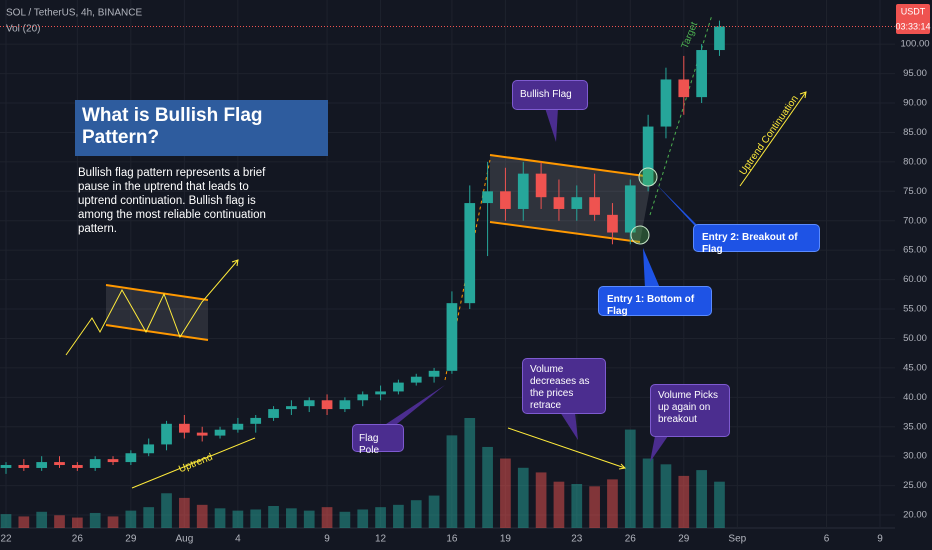 The width and height of the screenshot is (932, 550). I want to click on x-tick-label: Sep, so click(737, 539).